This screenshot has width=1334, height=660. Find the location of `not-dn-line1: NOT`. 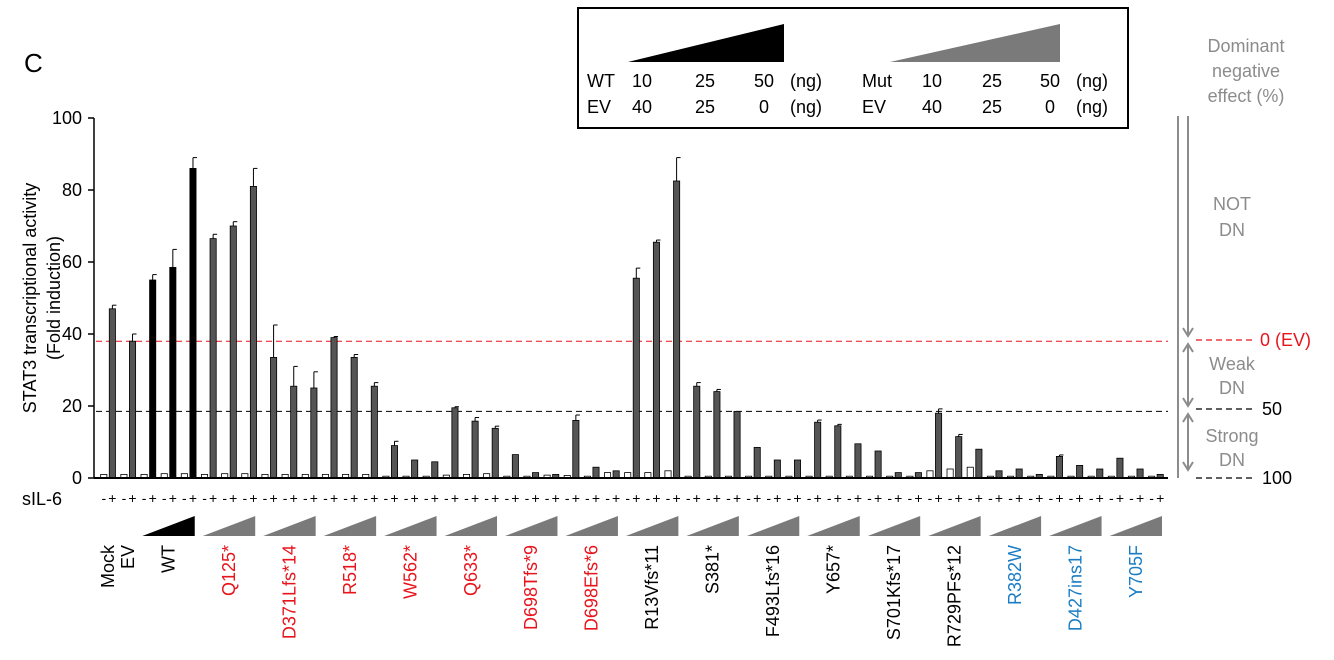

not-dn-line1: NOT is located at coordinates (1232, 204).